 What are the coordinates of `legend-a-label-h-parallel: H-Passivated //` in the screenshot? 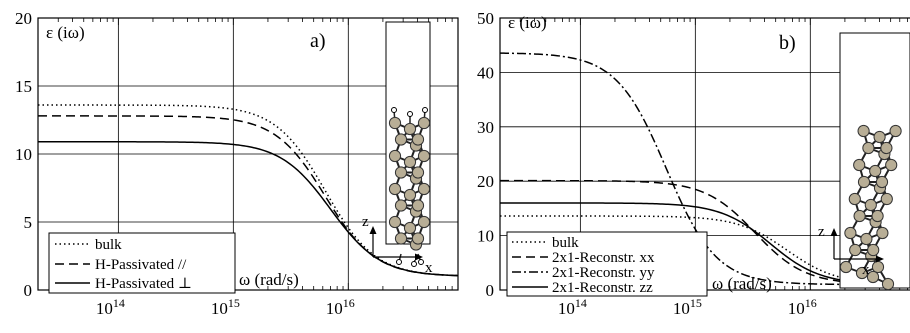 It's located at (141, 265).